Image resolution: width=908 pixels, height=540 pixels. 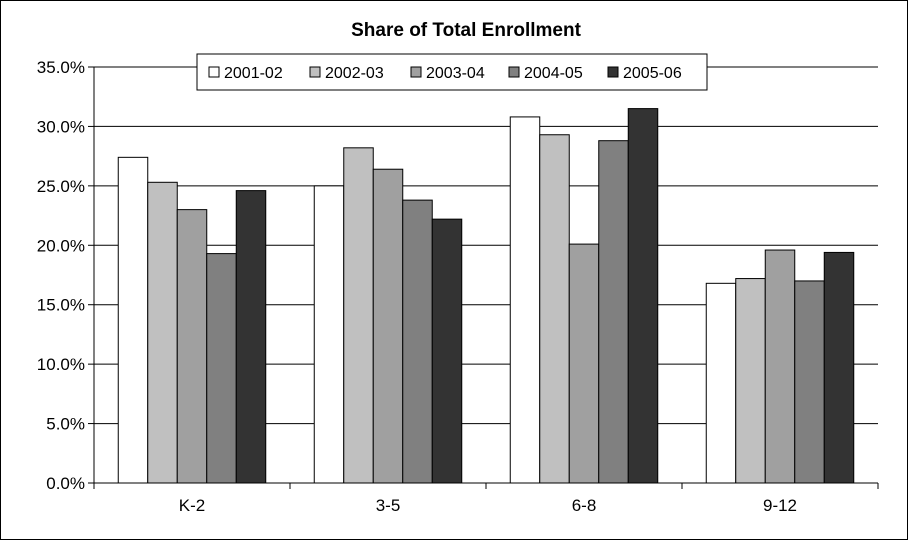 What do you see at coordinates (61, 364) in the screenshot?
I see `y-tick-label: 10.0%` at bounding box center [61, 364].